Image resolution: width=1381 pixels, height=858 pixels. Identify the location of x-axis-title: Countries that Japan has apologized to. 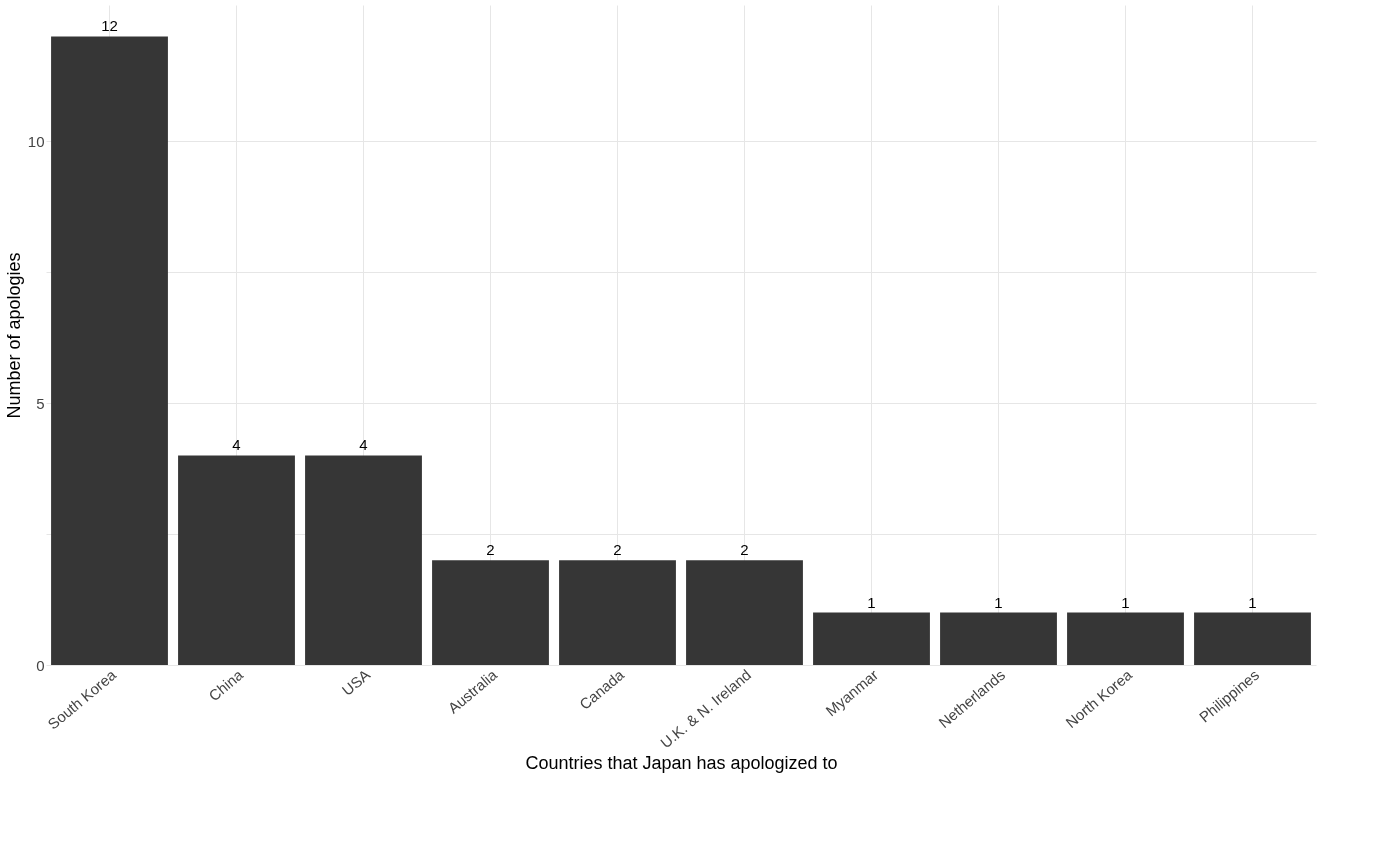
(681, 763).